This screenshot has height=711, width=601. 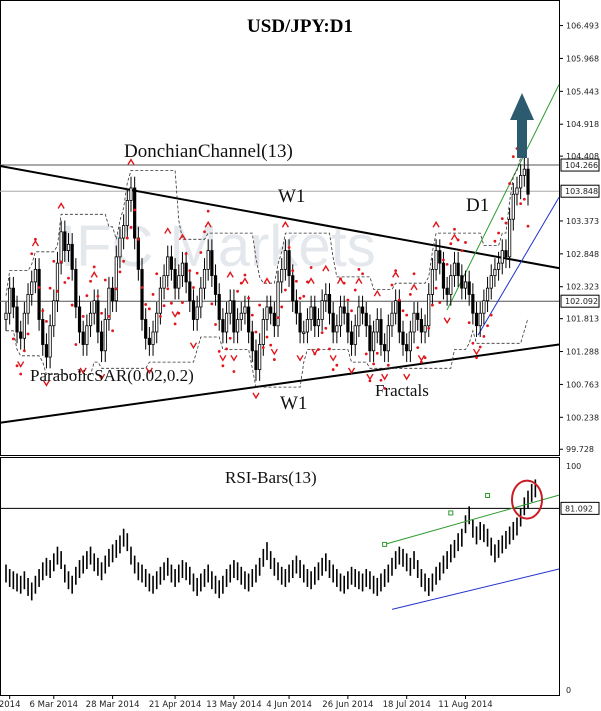 I want to click on up-arrow-icon, so click(x=522, y=125).